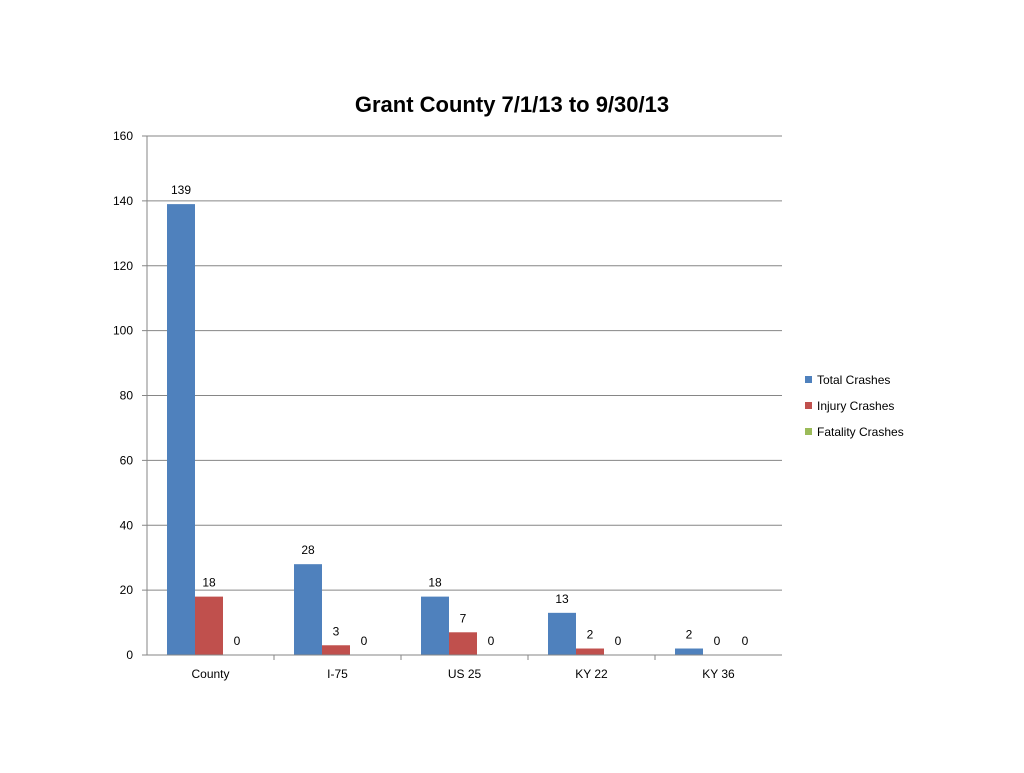 This screenshot has height=773, width=1024. What do you see at coordinates (336, 631) in the screenshot?
I see `data-label: 3` at bounding box center [336, 631].